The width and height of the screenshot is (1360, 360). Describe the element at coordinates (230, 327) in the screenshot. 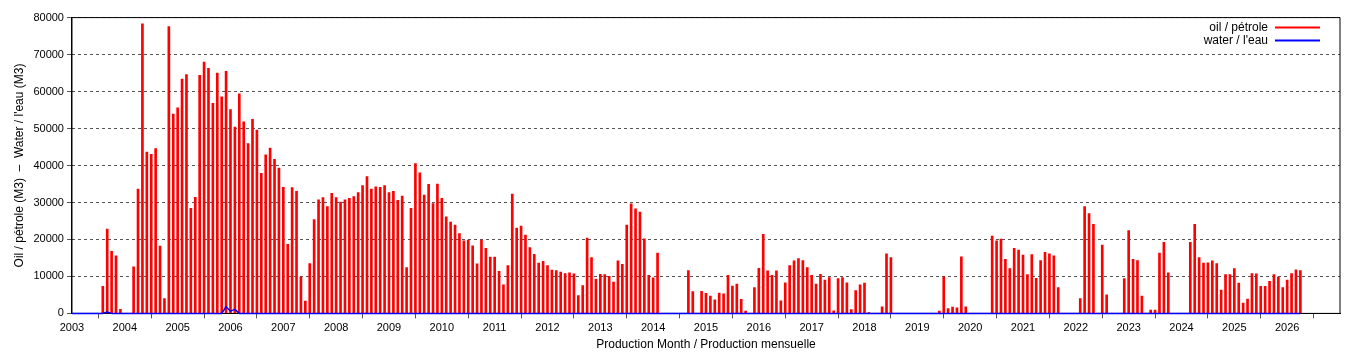

I see `x-tick-label: 2006` at that location.